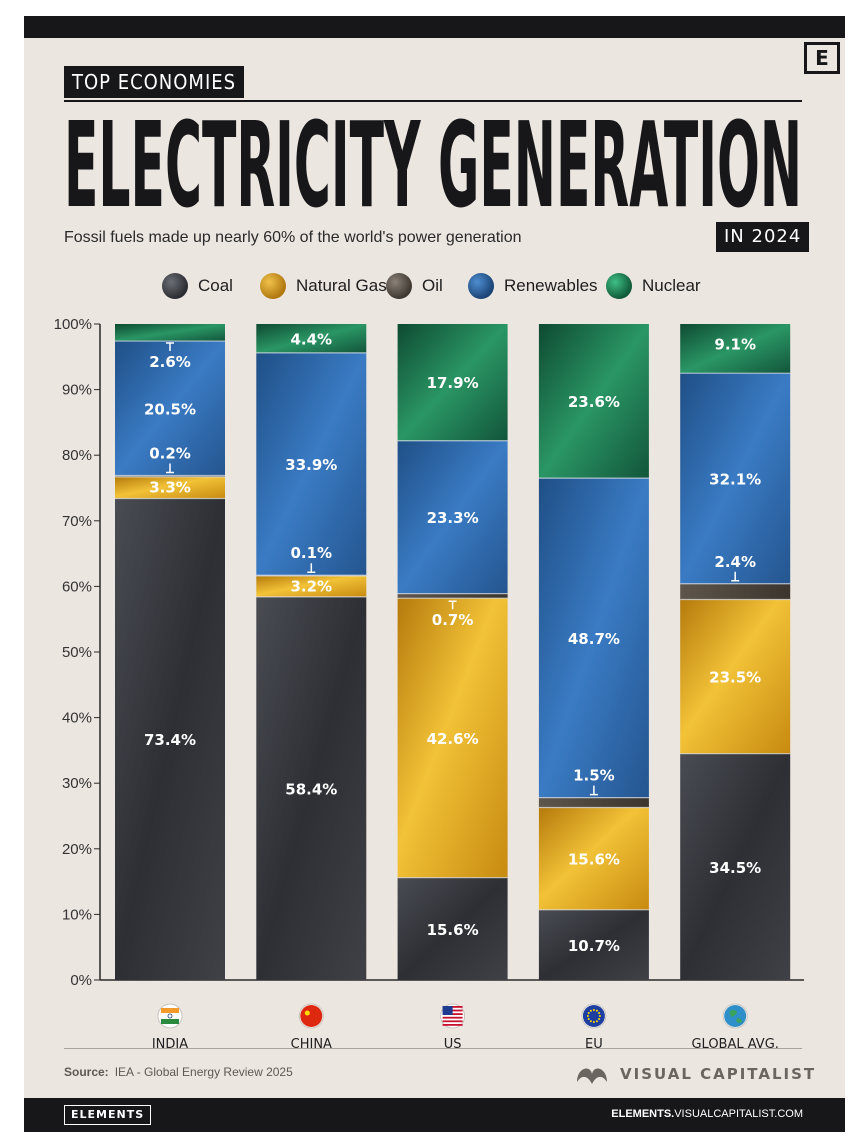  I want to click on visual-capitalist-icon, so click(592, 1076).